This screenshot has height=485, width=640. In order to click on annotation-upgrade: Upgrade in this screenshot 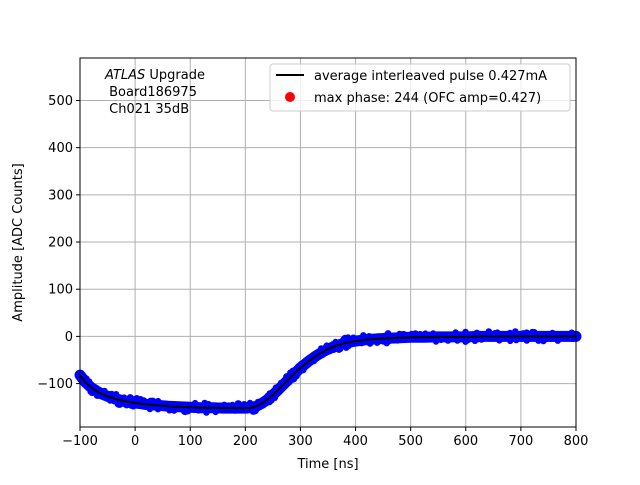, I will do `click(175, 75)`.